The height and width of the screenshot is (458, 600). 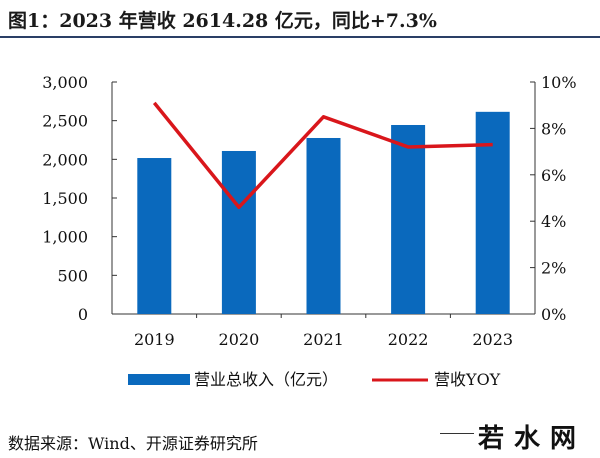 I want to click on x-tick-label: 2020, so click(x=239, y=339).